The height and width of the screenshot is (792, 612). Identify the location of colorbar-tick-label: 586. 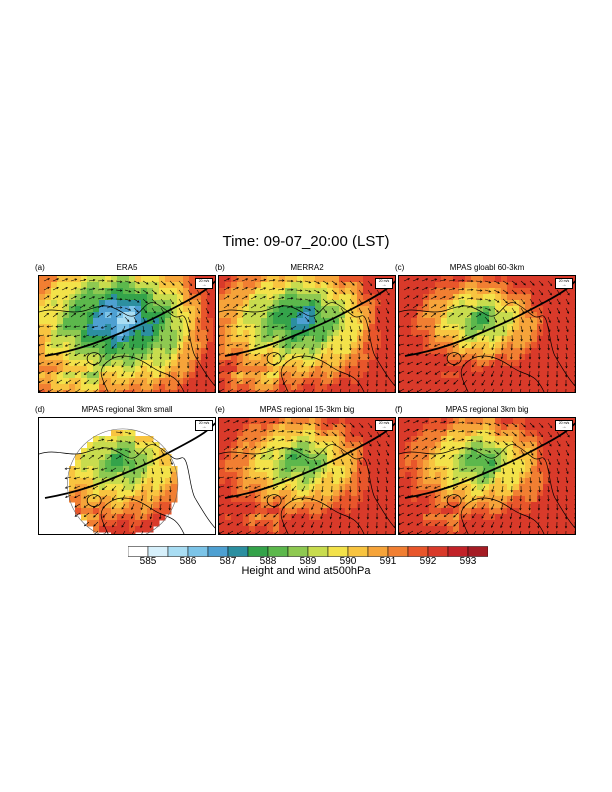
(188, 561).